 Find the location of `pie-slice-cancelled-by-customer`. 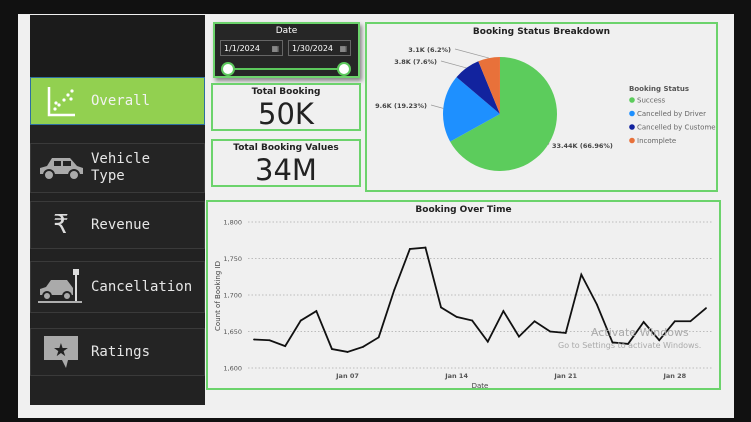

pie-slice-cancelled-by-customer is located at coordinates (478, 87).